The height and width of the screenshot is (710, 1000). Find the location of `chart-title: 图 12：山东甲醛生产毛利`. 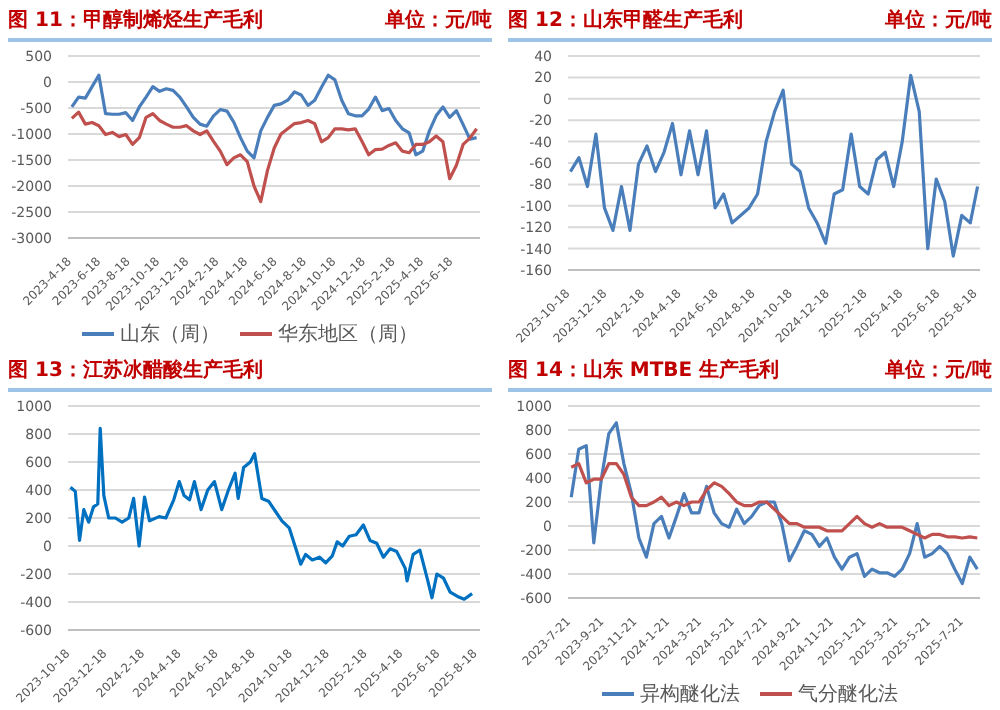

chart-title: 图 12：山东甲醛生产毛利 is located at coordinates (625, 20).